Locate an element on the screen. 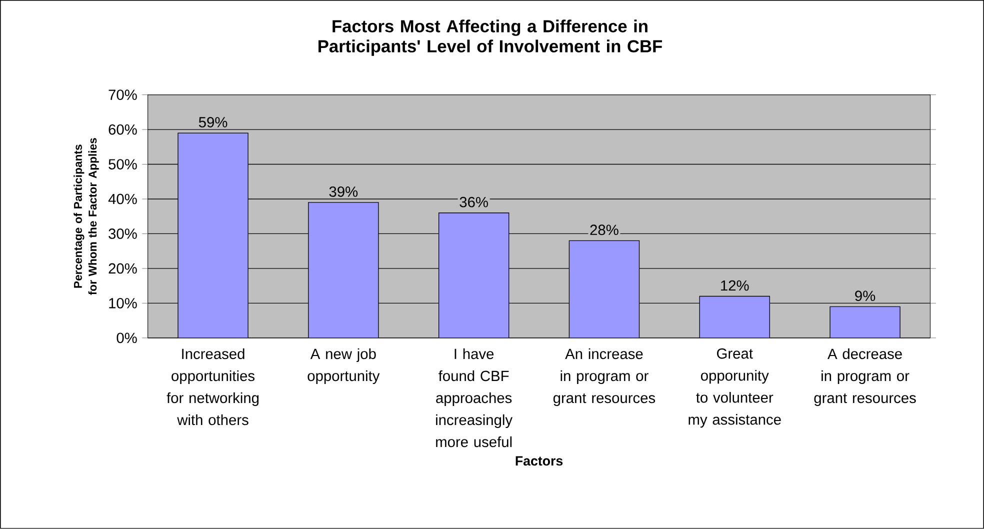 The height and width of the screenshot is (529, 984). x-axis-title: Factors is located at coordinates (539, 461).